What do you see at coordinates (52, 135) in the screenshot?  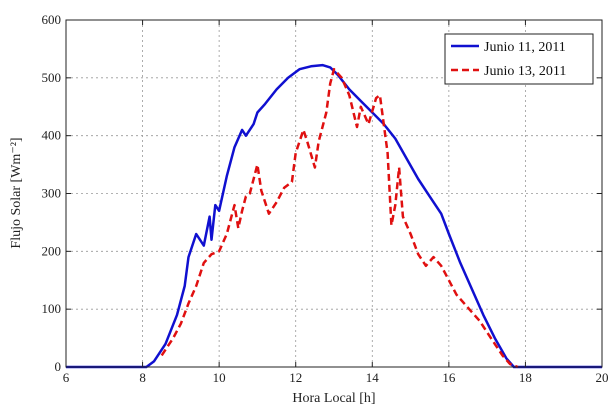 I see `y-tick-label: 400` at bounding box center [52, 135].